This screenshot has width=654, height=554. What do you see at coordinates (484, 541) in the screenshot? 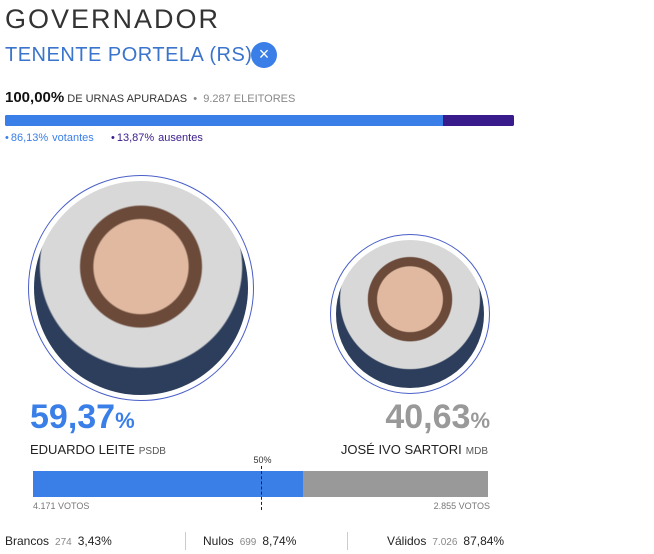
I see `footer-percent: 87,84%` at bounding box center [484, 541].